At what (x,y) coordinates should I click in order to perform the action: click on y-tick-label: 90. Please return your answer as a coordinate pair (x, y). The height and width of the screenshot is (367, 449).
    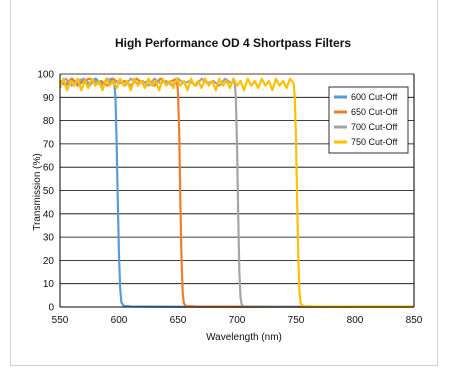
    Looking at the image, I should click on (49, 98).